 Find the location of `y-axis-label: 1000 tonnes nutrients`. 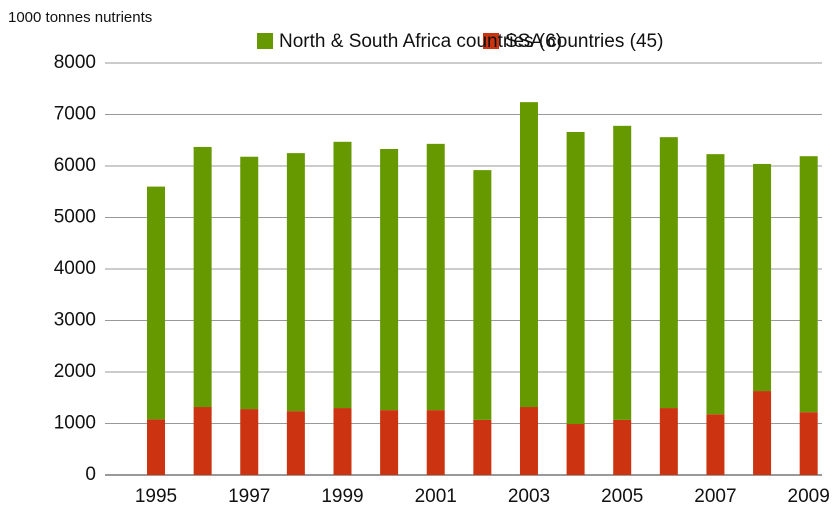

y-axis-label: 1000 tonnes nutrients is located at coordinates (80, 17).